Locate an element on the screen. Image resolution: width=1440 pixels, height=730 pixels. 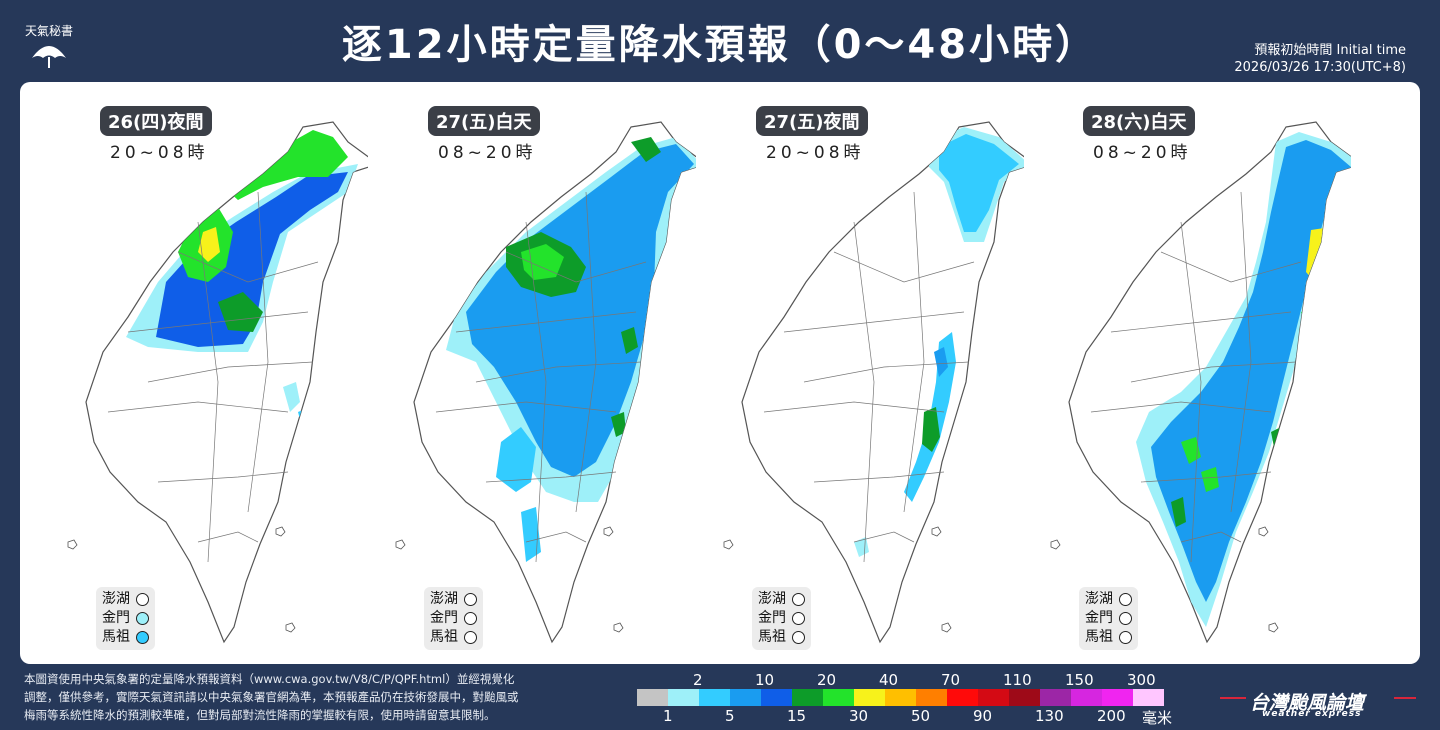
page-title: 逐12小時定量降水預報（0〜48小時） is located at coordinates (720, 45).